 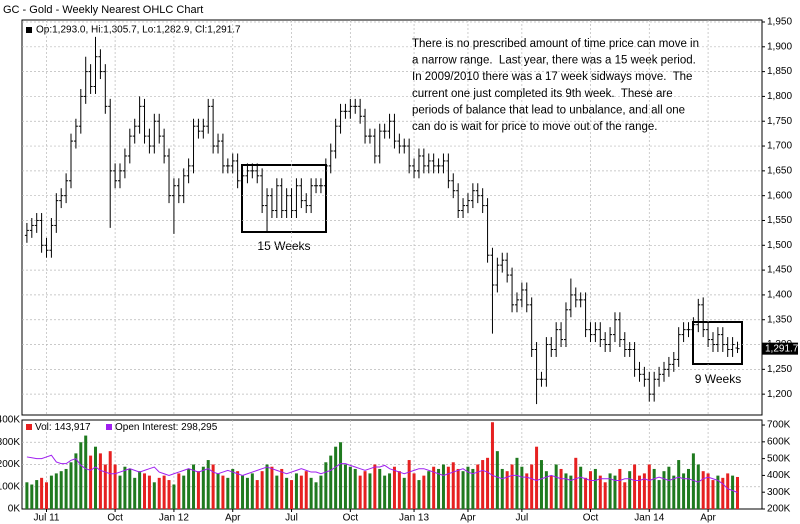 I want to click on y-tick-label: 200K, so click(x=10, y=464).